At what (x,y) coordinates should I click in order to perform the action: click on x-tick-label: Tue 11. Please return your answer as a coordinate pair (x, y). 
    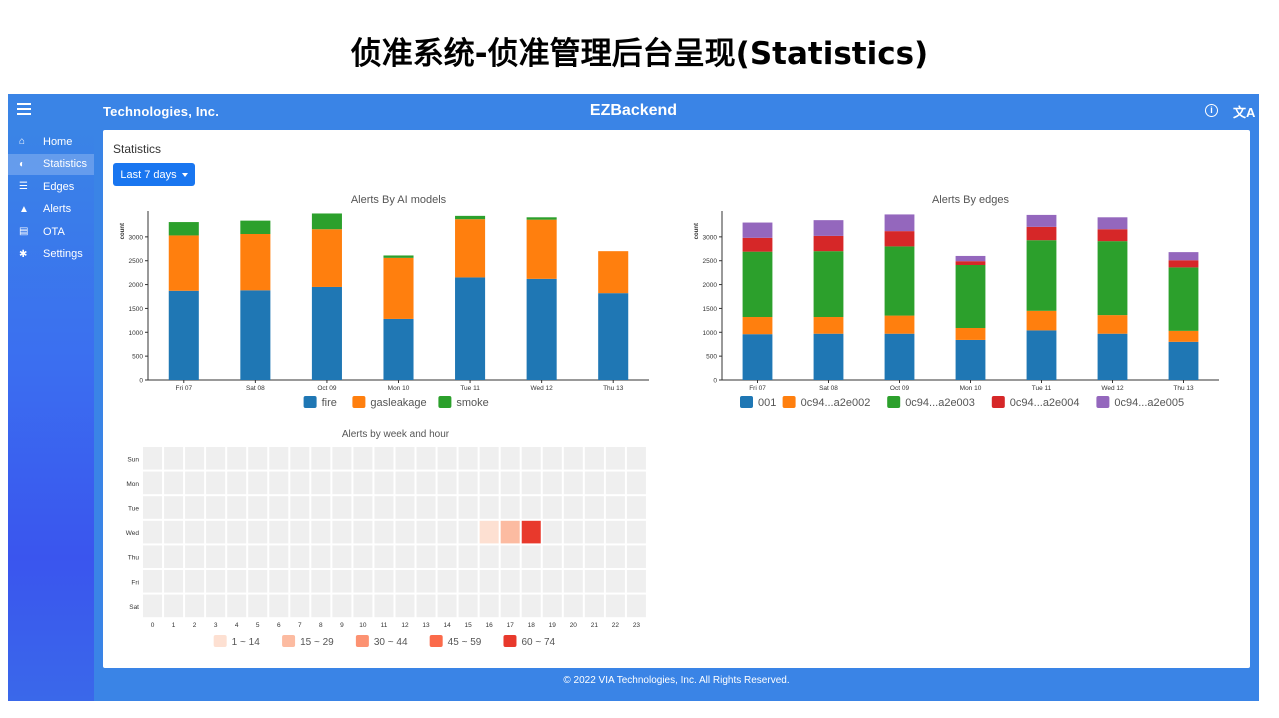
    Looking at the image, I should click on (1042, 388).